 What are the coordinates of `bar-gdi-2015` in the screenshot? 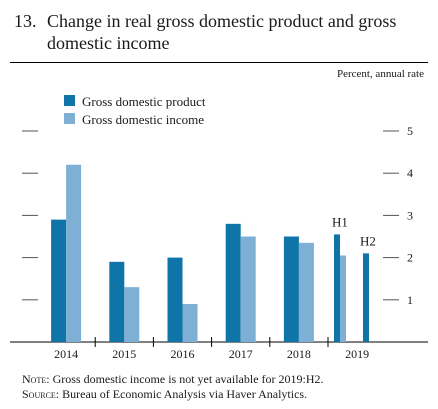 It's located at (132, 314).